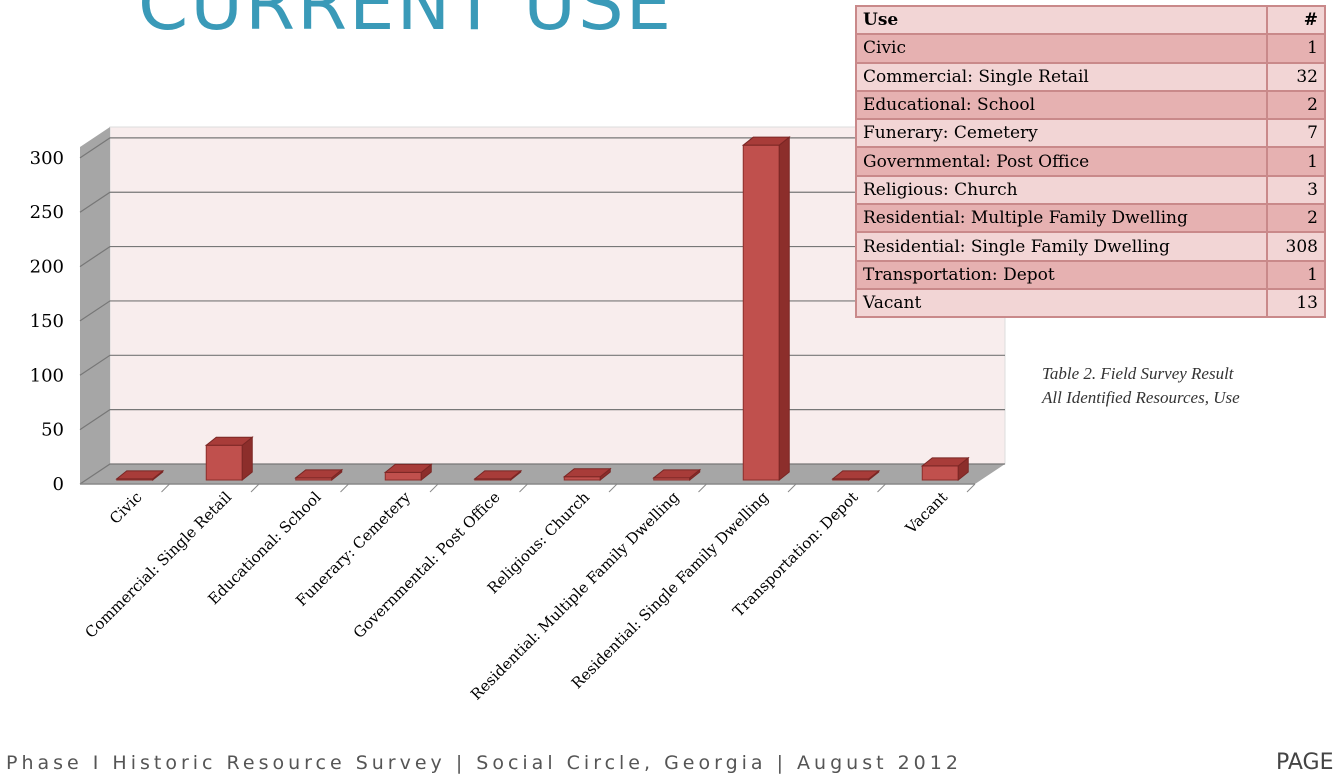  Describe the element at coordinates (1061, 190) in the screenshot. I see `table-cell: Religious: Church` at that location.